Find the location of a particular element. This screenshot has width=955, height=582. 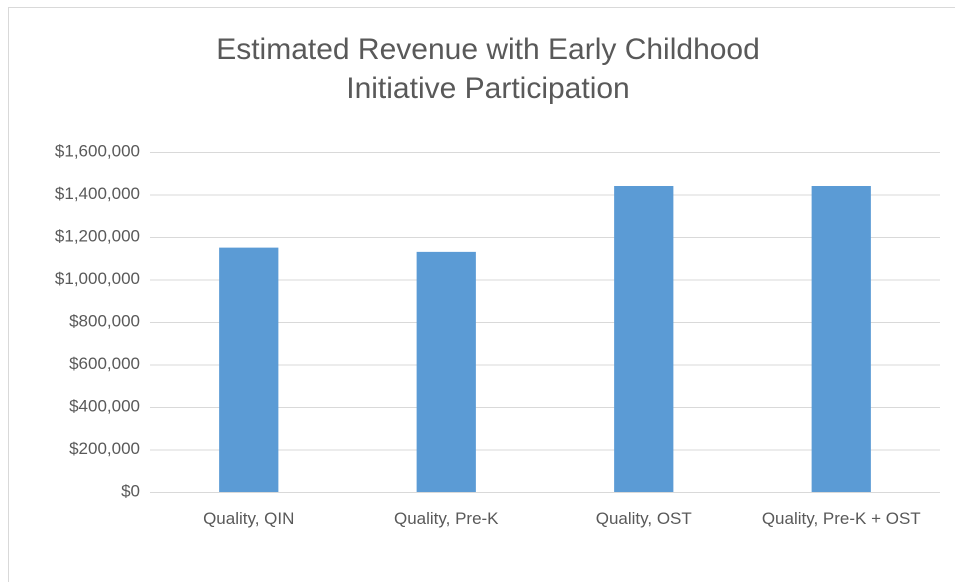

x-tick-label: Quality, OST is located at coordinates (643, 518).